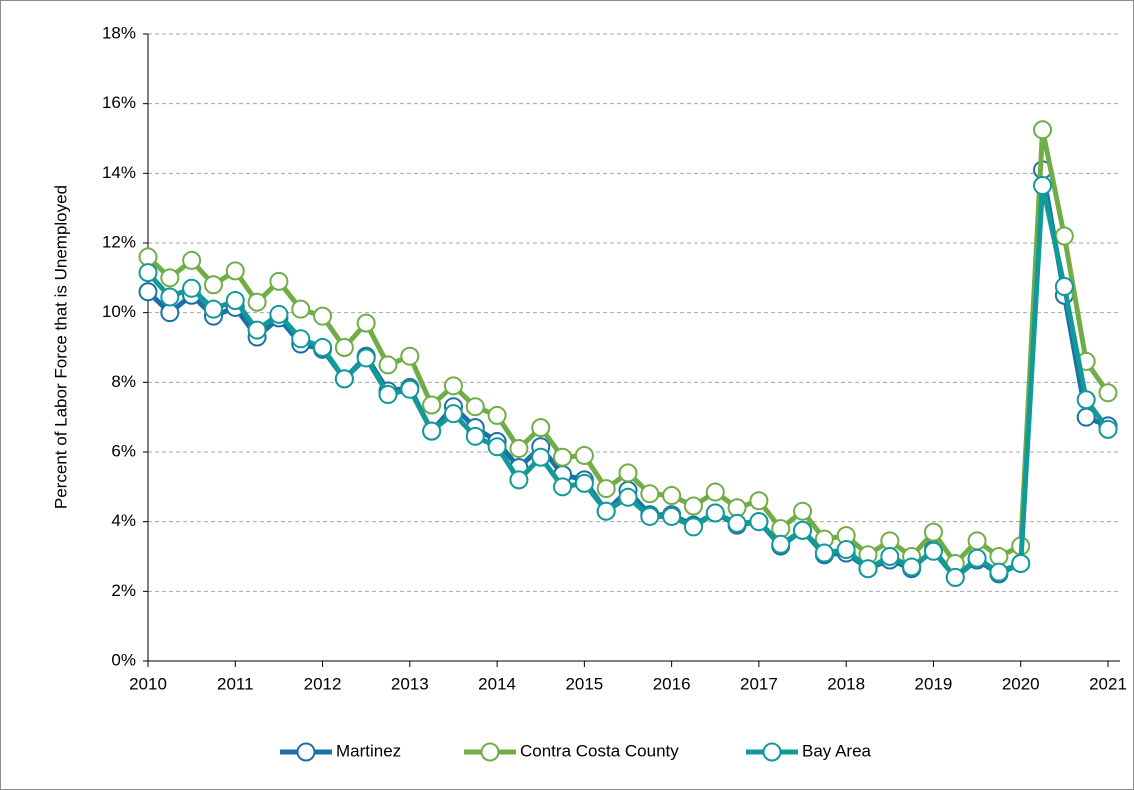 The height and width of the screenshot is (790, 1134). I want to click on legend-label: Martinez, so click(368, 750).